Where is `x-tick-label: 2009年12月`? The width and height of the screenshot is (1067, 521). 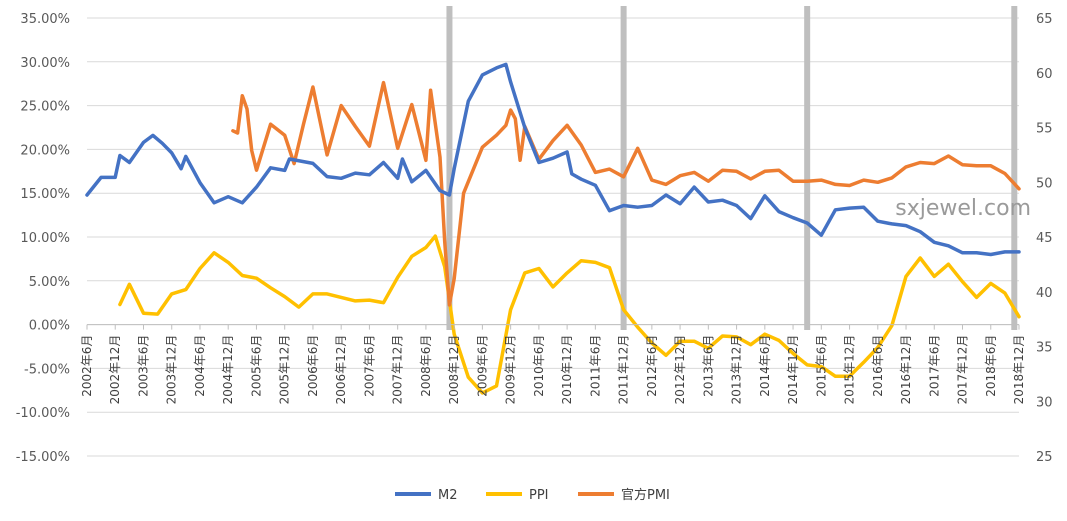 x-tick-label: 2009年12月 is located at coordinates (511, 370).